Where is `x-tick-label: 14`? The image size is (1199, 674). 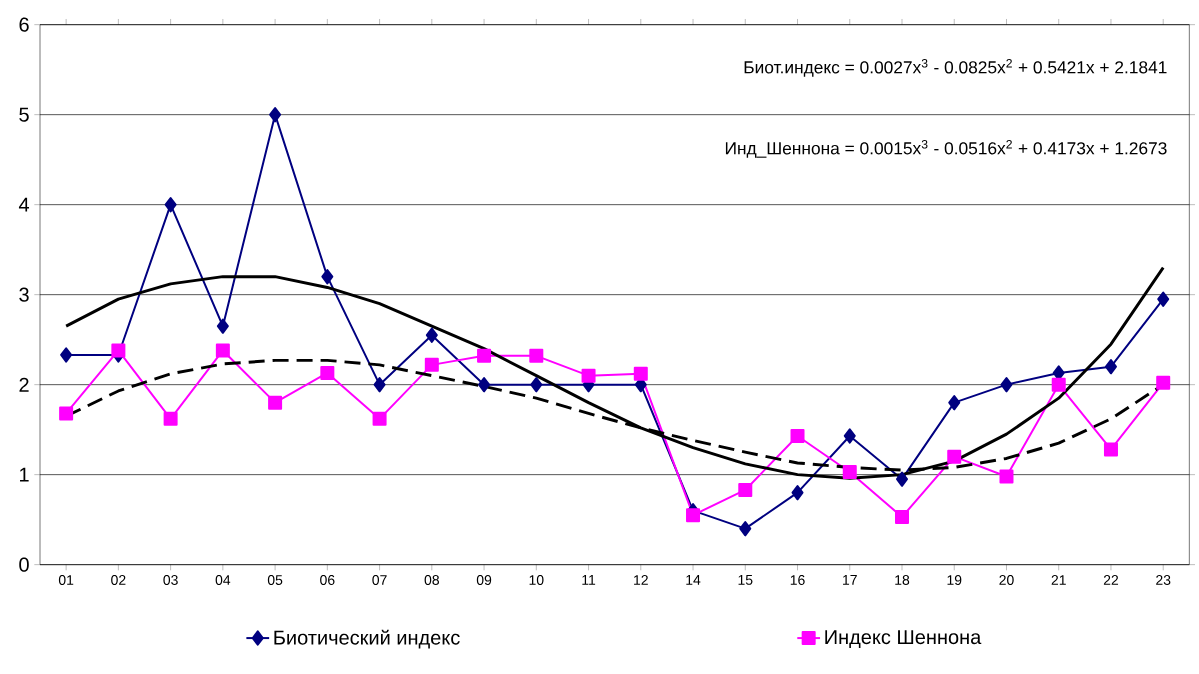
x-tick-label: 14 is located at coordinates (693, 580).